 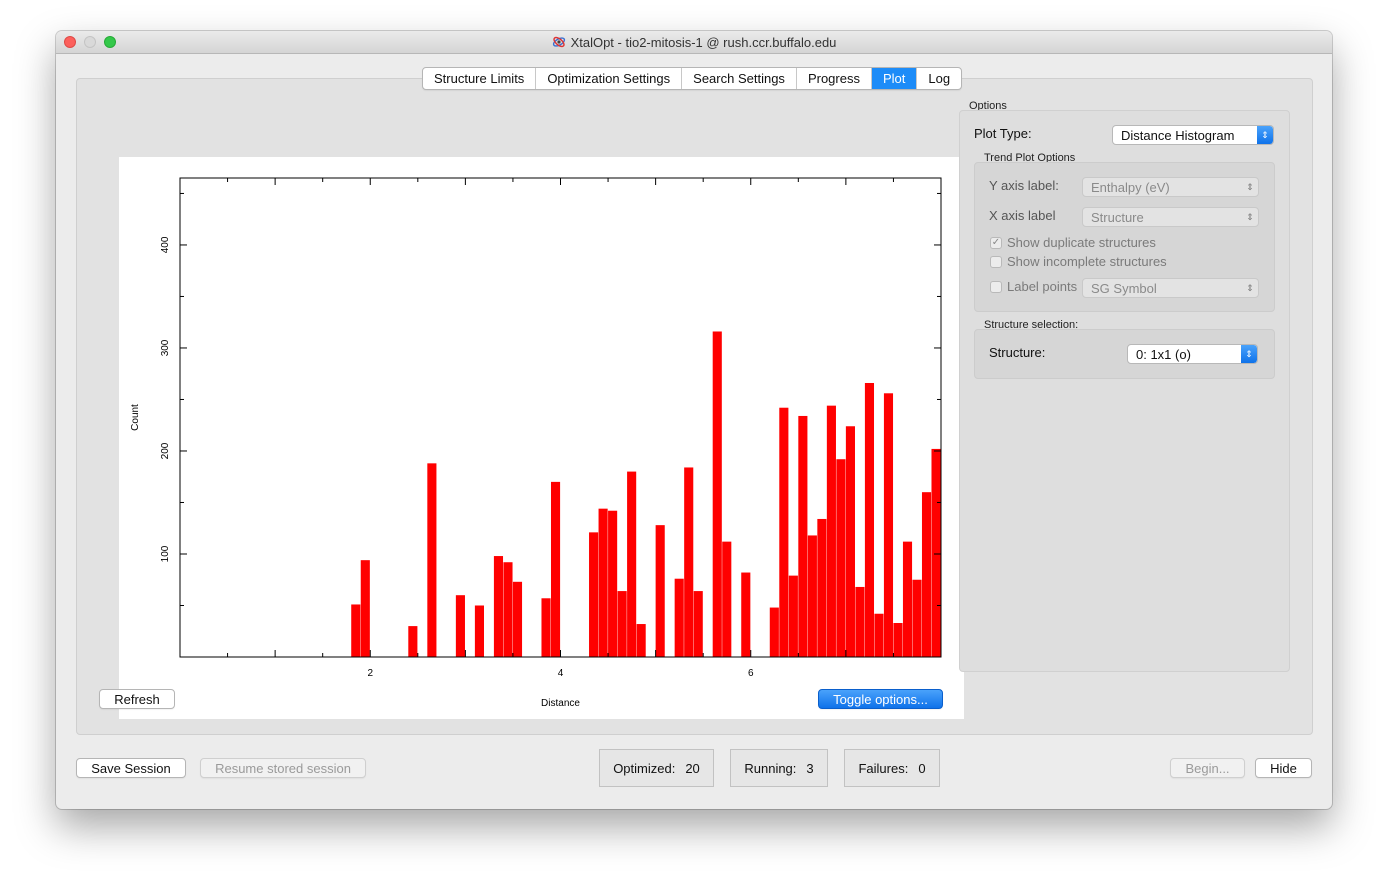 What do you see at coordinates (283, 768) in the screenshot?
I see `resume-stored-session-button: Resume stored session` at bounding box center [283, 768].